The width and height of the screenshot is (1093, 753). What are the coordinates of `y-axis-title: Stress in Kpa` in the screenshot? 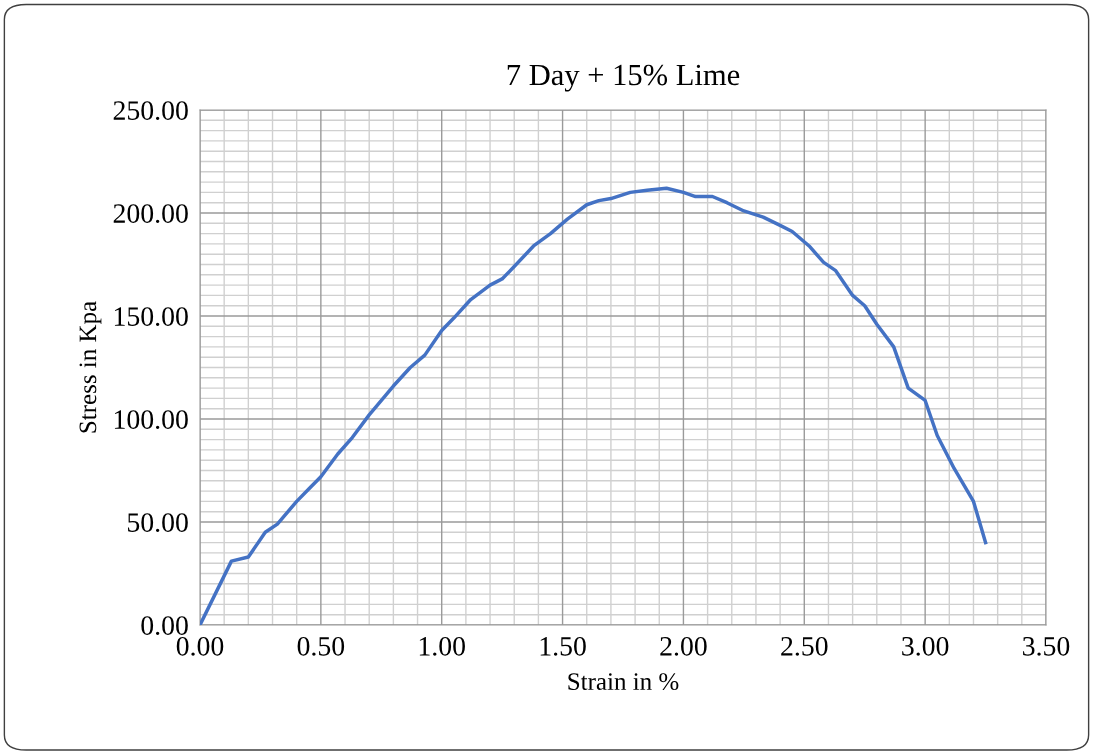 It's located at (90, 367).